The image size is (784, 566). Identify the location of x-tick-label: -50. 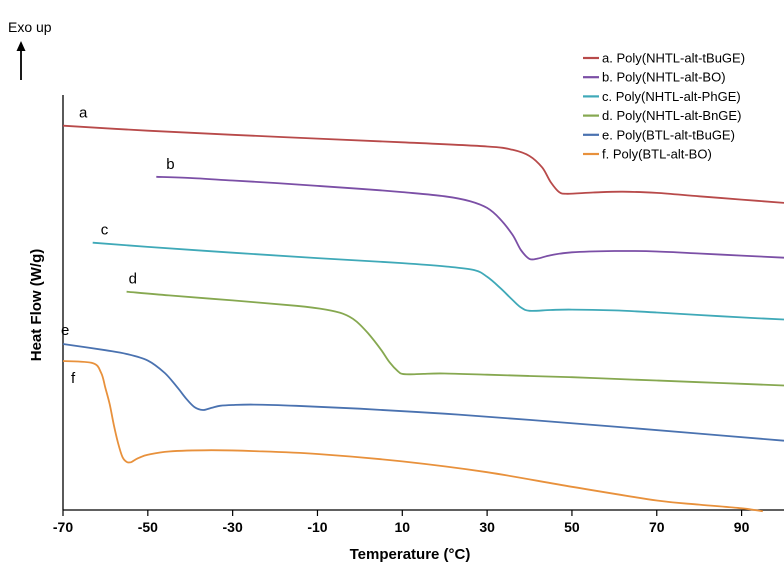
(148, 527).